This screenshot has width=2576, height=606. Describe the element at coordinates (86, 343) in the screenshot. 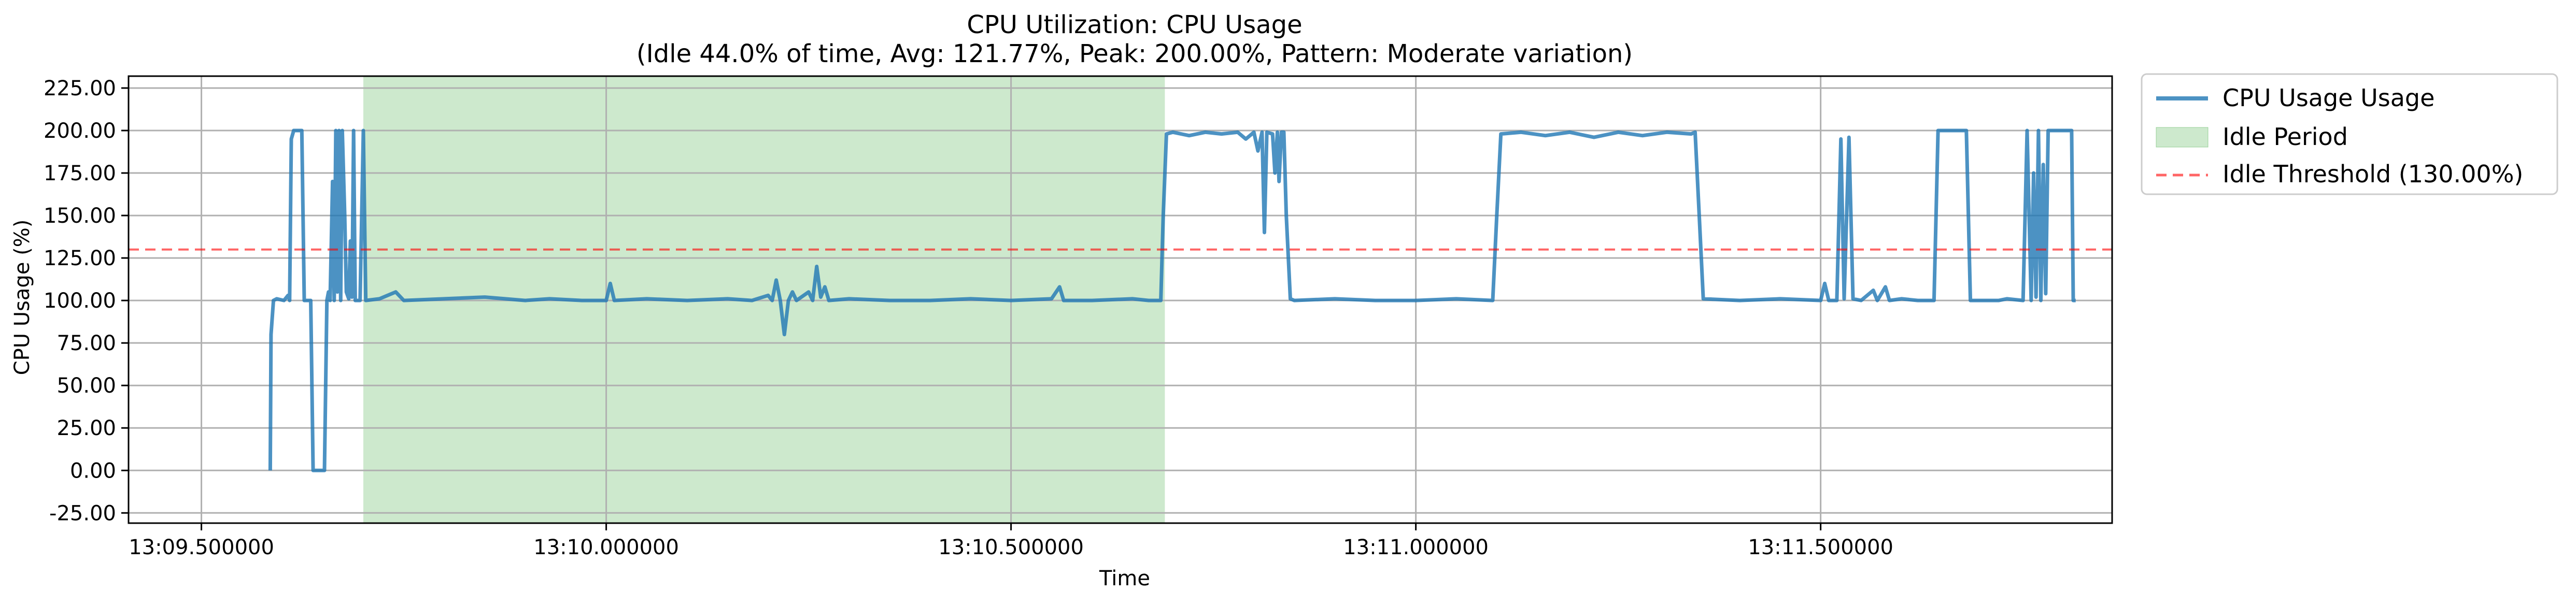

I see `y-tick-label: 75.00` at that location.